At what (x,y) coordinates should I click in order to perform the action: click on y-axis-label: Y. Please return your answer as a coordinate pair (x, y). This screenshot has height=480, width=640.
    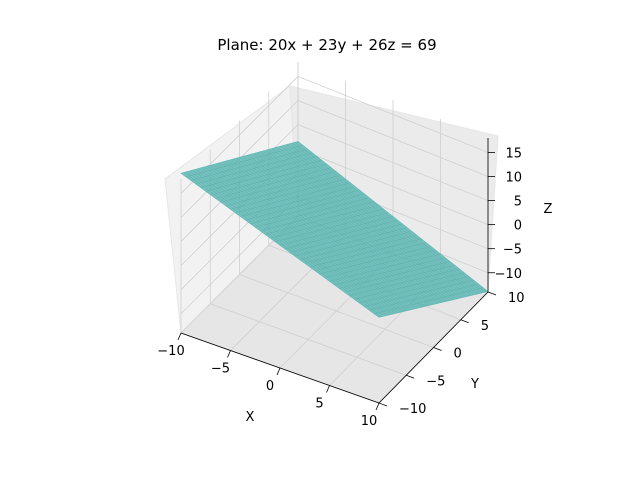
    Looking at the image, I should click on (474, 384).